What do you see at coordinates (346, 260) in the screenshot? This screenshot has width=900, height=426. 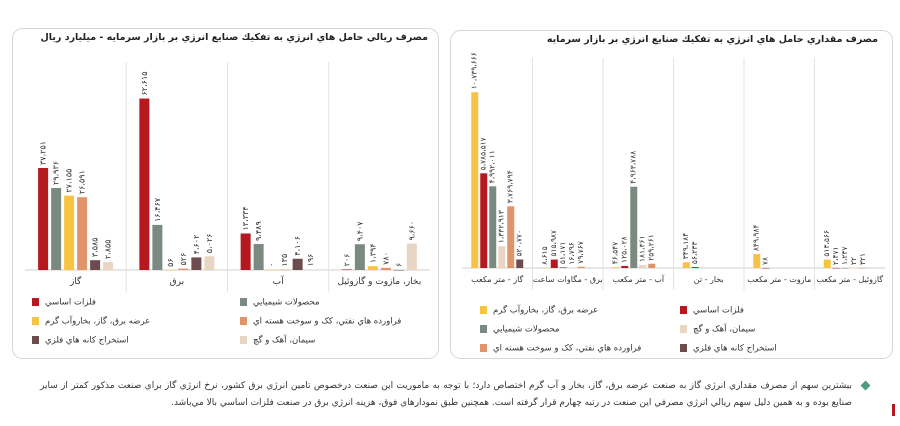 I see `value-label: ۲۰۶` at bounding box center [346, 260].